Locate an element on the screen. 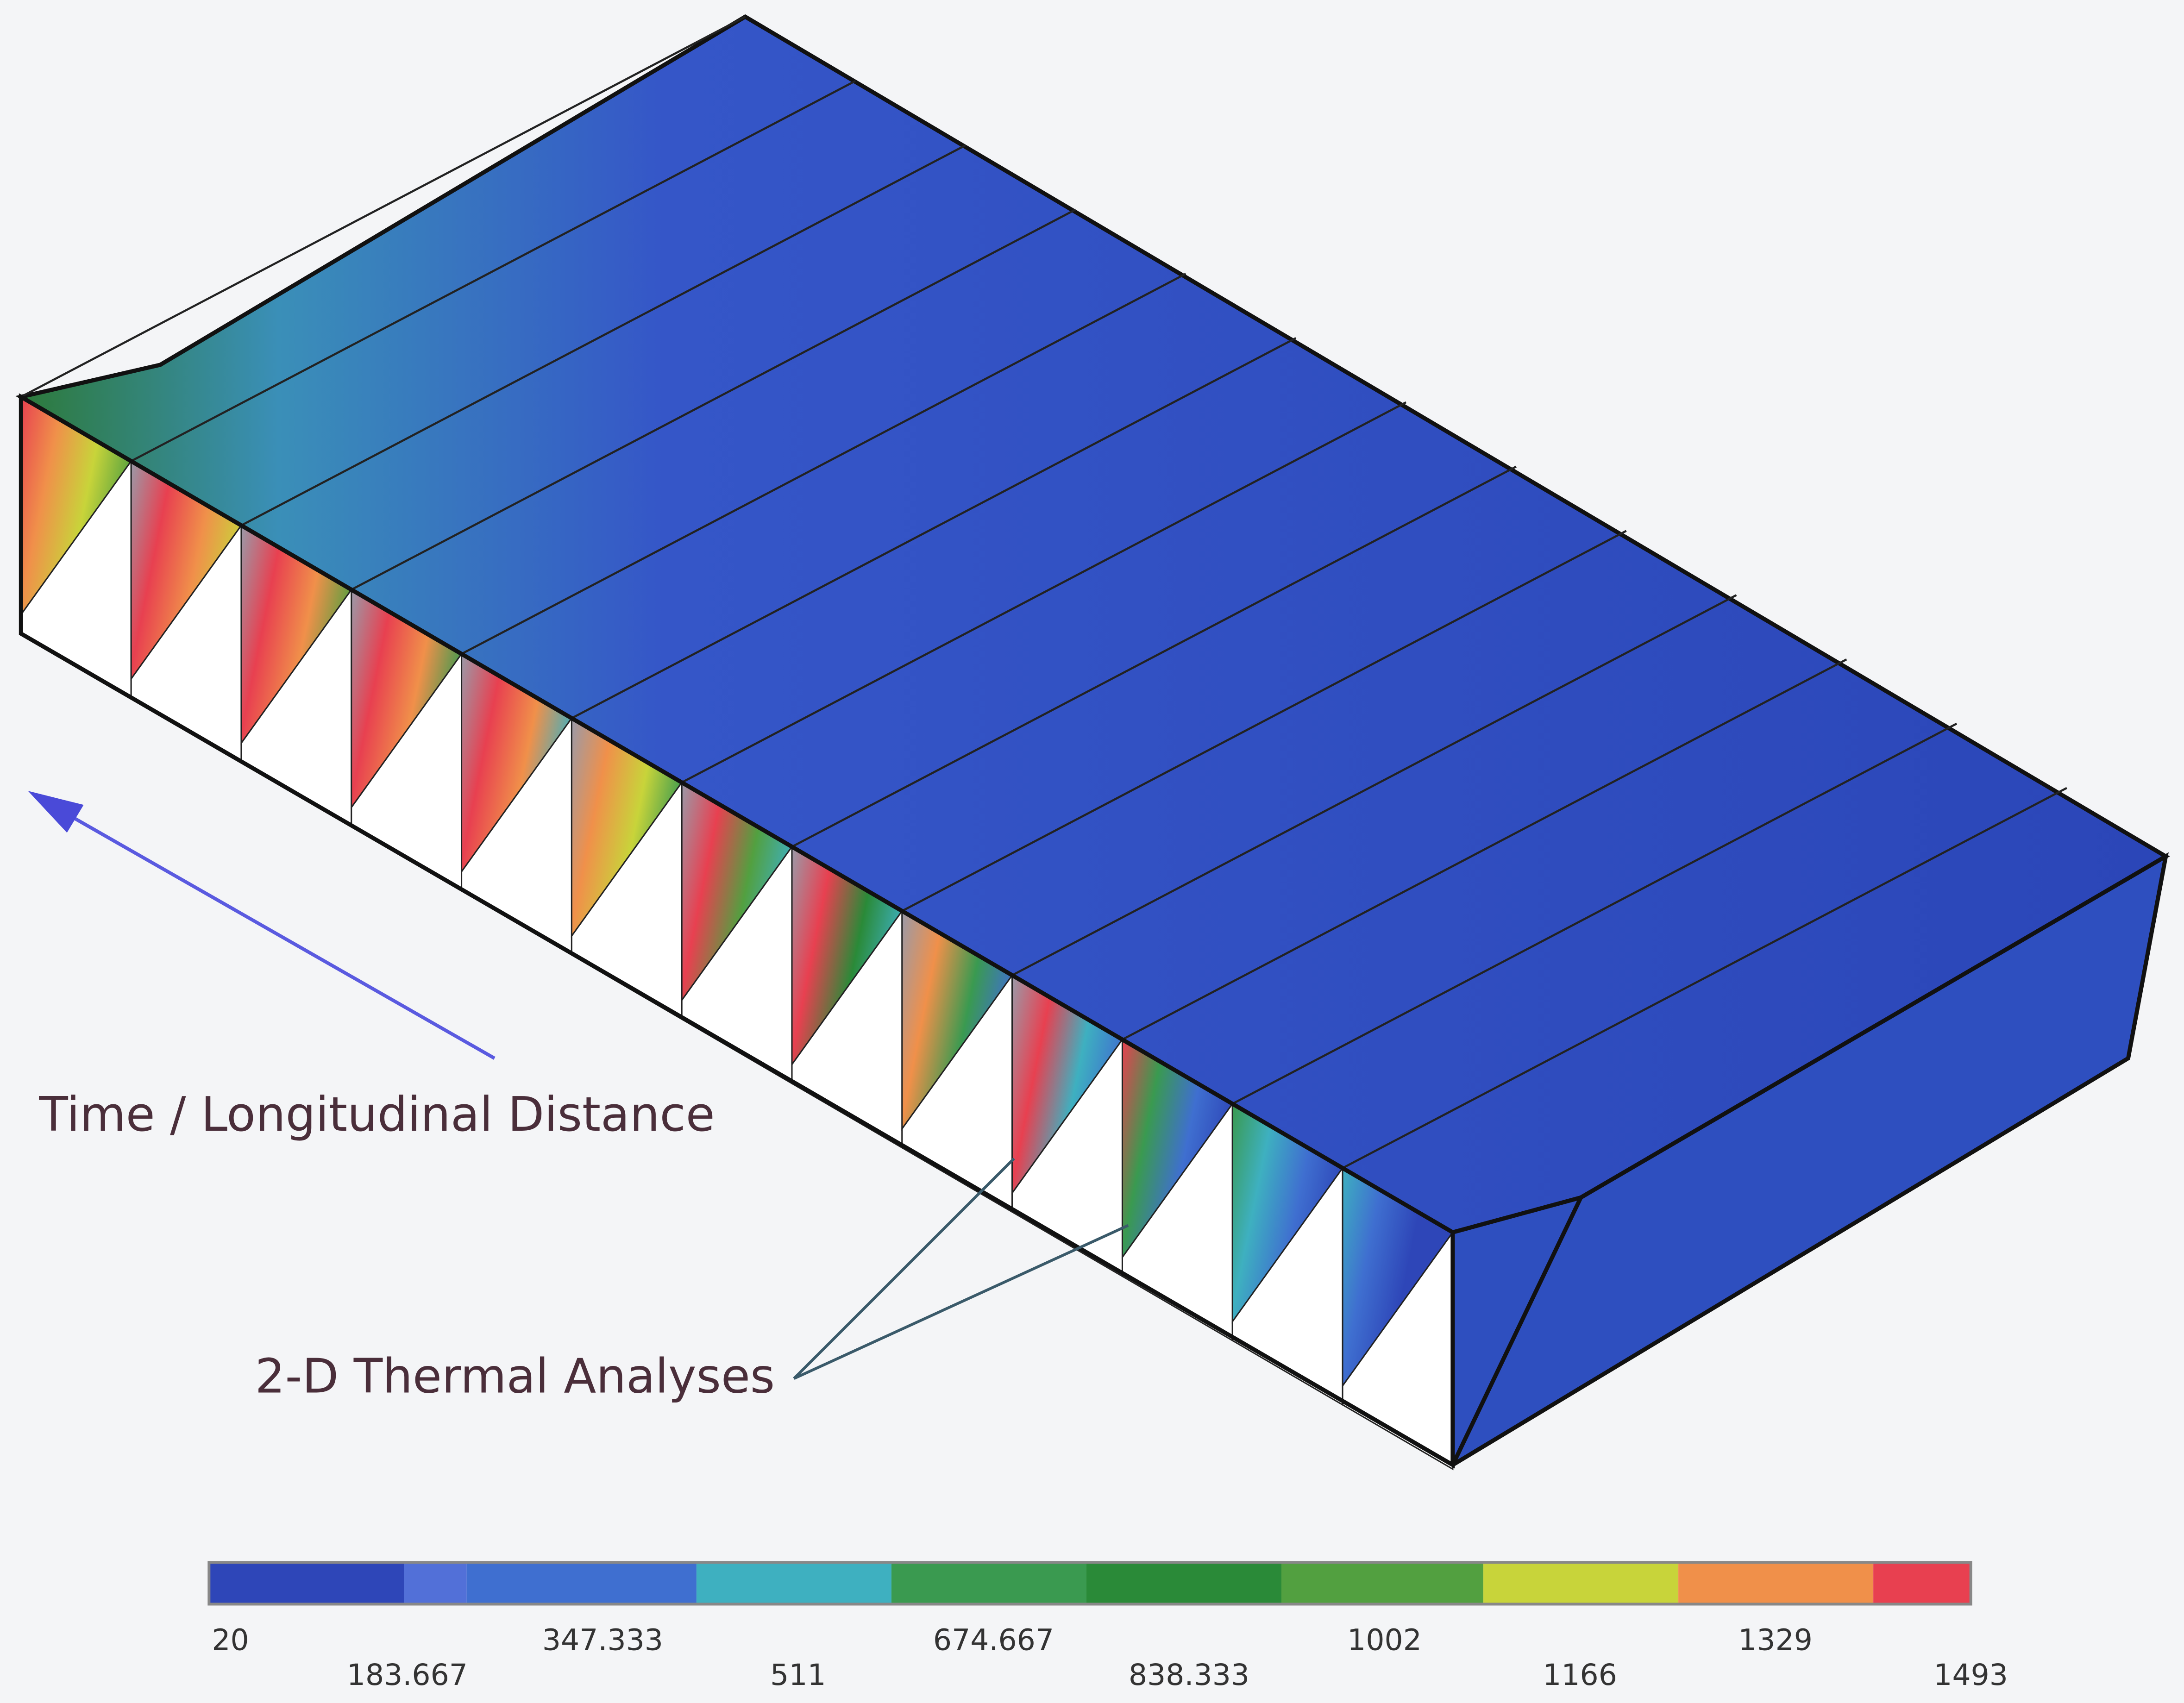 The height and width of the screenshot is (1703, 2184). colorbar-label: 1002 is located at coordinates (1384, 1640).